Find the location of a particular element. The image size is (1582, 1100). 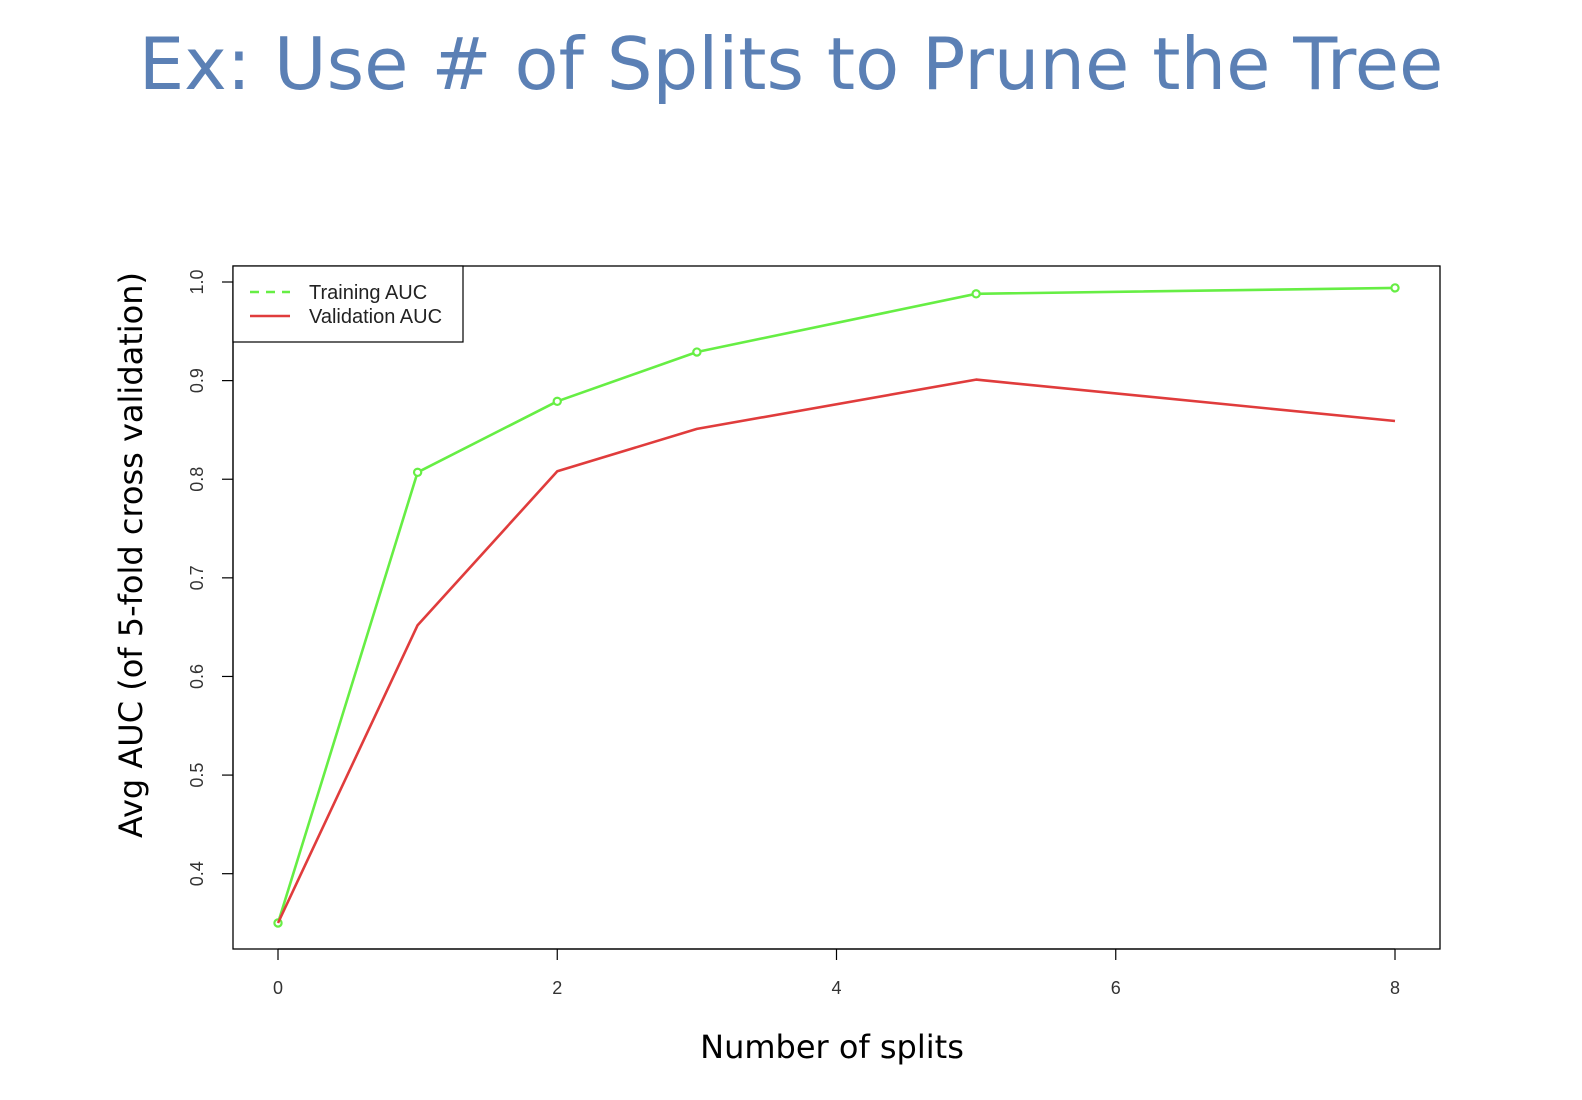

x-tick-label: 4 is located at coordinates (836, 988).